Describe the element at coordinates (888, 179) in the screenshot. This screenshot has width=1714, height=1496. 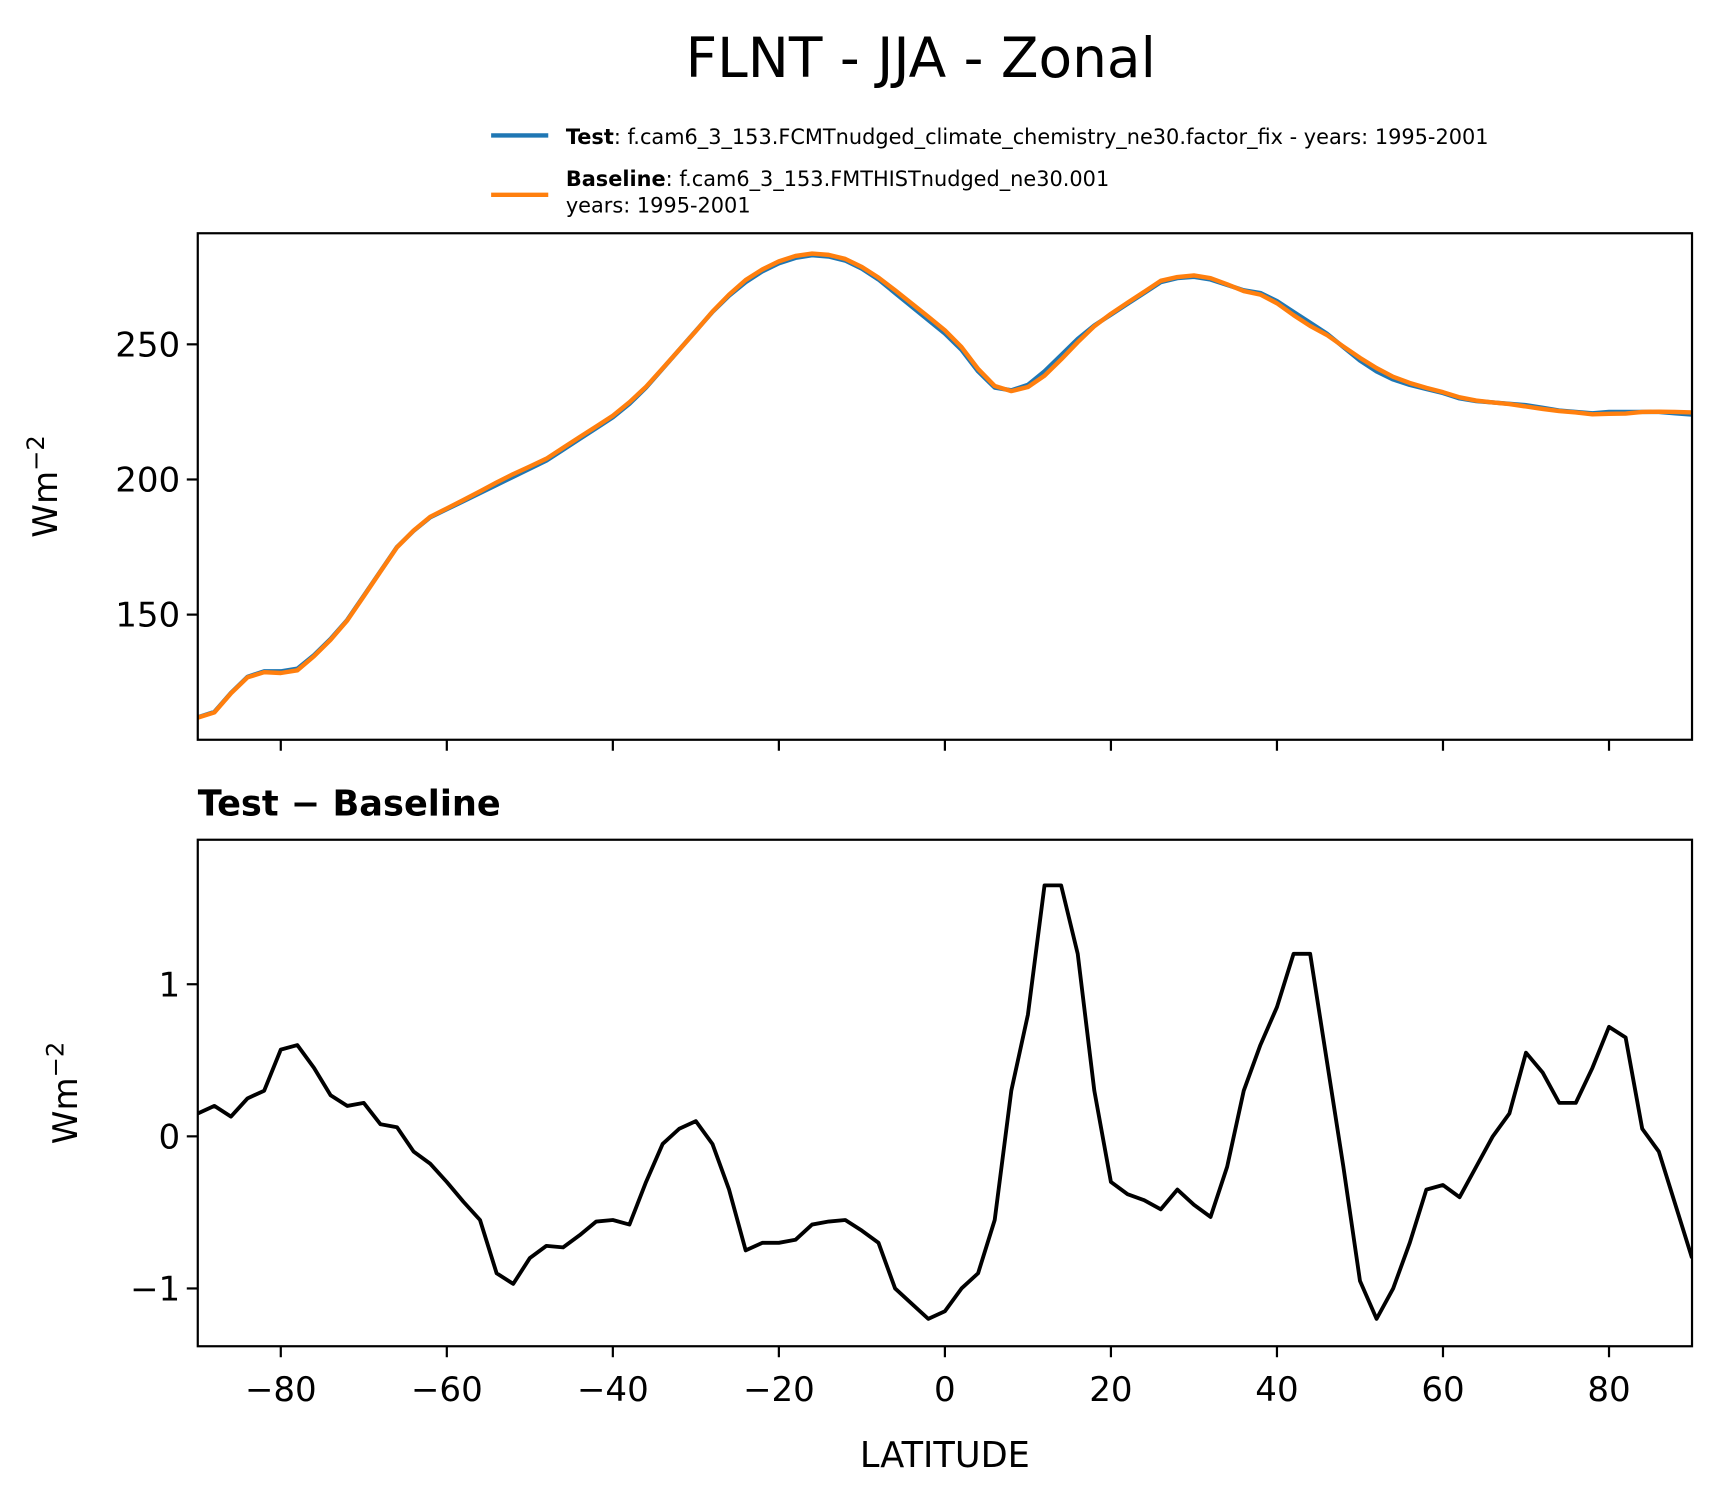
I see `legend-description: : f.cam6_3_153.FMTHISTnudged_ne30.001` at that location.